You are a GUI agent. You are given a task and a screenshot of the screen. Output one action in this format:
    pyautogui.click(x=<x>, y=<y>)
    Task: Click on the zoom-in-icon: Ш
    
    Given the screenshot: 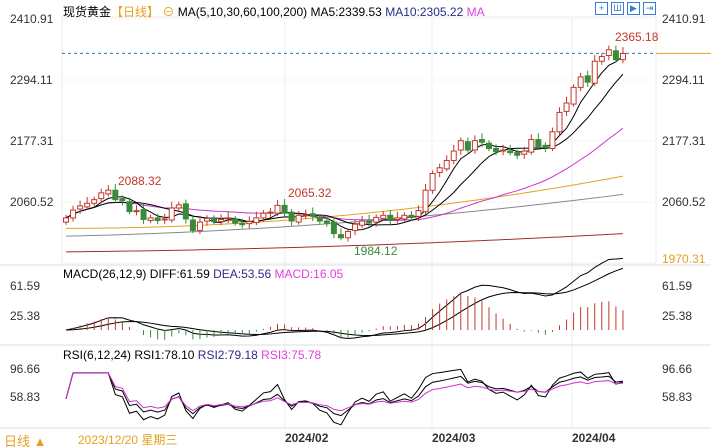 What is the action you would take?
    pyautogui.click(x=617, y=8)
    